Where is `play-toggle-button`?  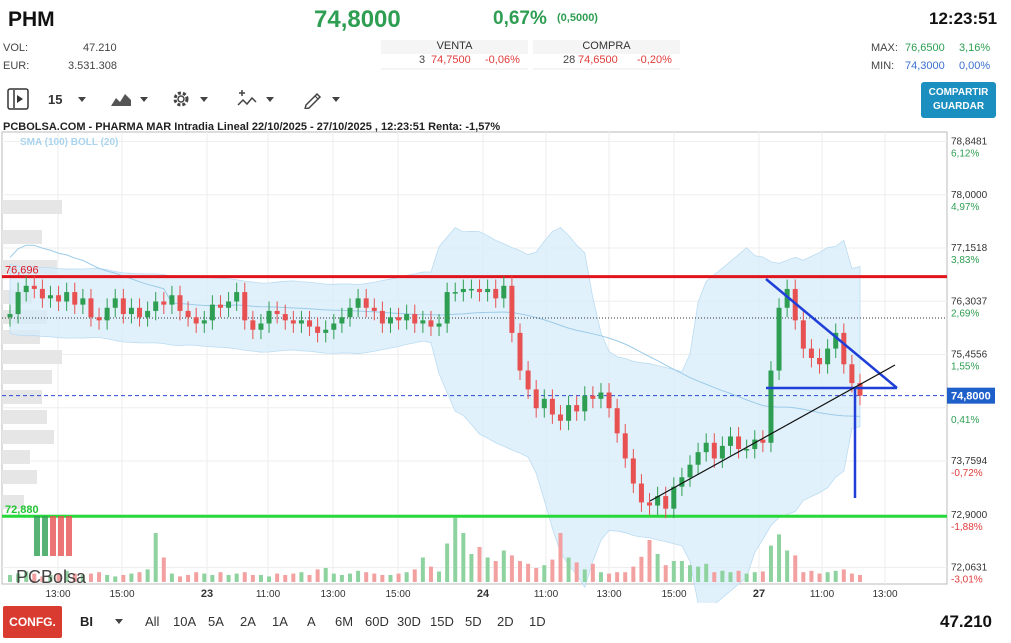
play-toggle-button is located at coordinates (18, 99).